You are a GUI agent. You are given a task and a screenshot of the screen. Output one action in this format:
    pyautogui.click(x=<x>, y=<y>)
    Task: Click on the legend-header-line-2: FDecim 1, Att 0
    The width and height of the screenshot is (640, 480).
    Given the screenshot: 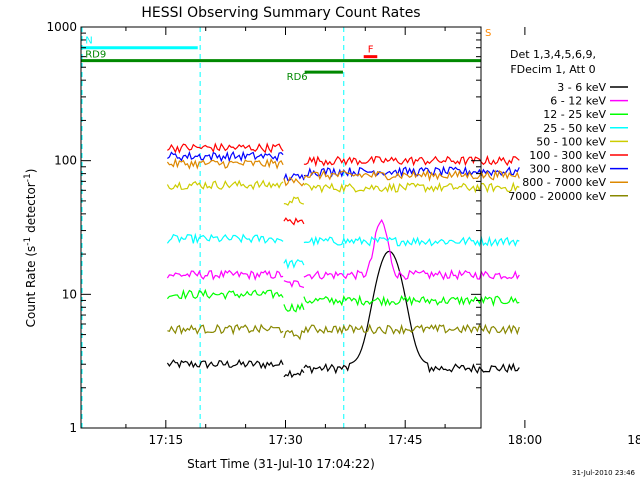 What is the action you would take?
    pyautogui.click(x=552, y=69)
    